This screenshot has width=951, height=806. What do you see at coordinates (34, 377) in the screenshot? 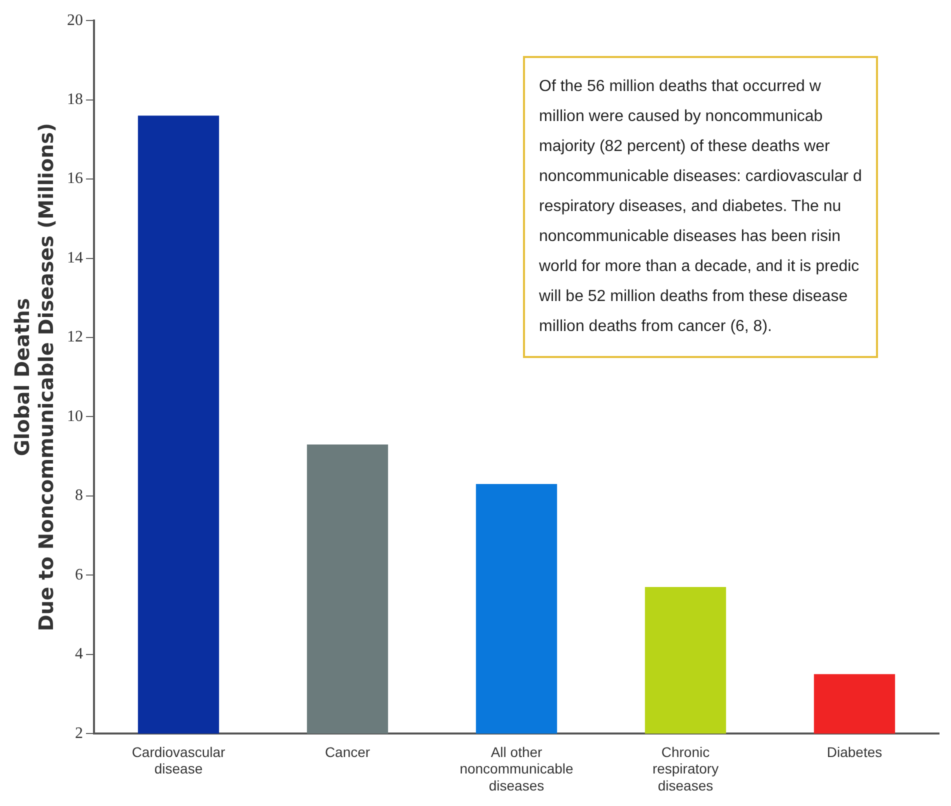
I see `y-axis-title: Global Deaths Due to Noncommunicable Diseases (Millions)` at bounding box center [34, 377].